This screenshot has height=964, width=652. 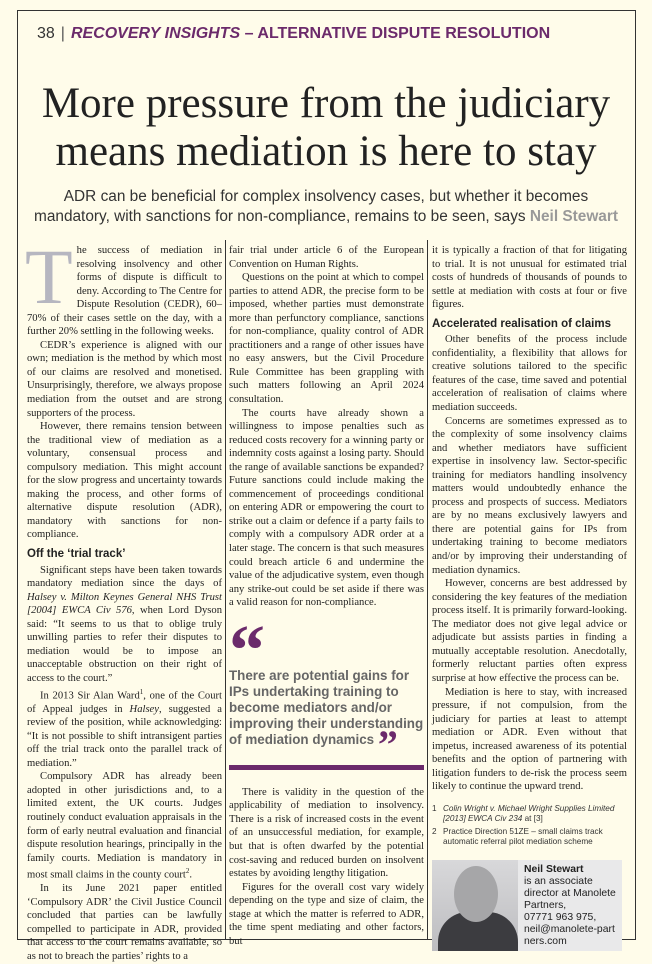 What do you see at coordinates (560, 917) in the screenshot?
I see `author-phone: 07771 963 975,` at bounding box center [560, 917].